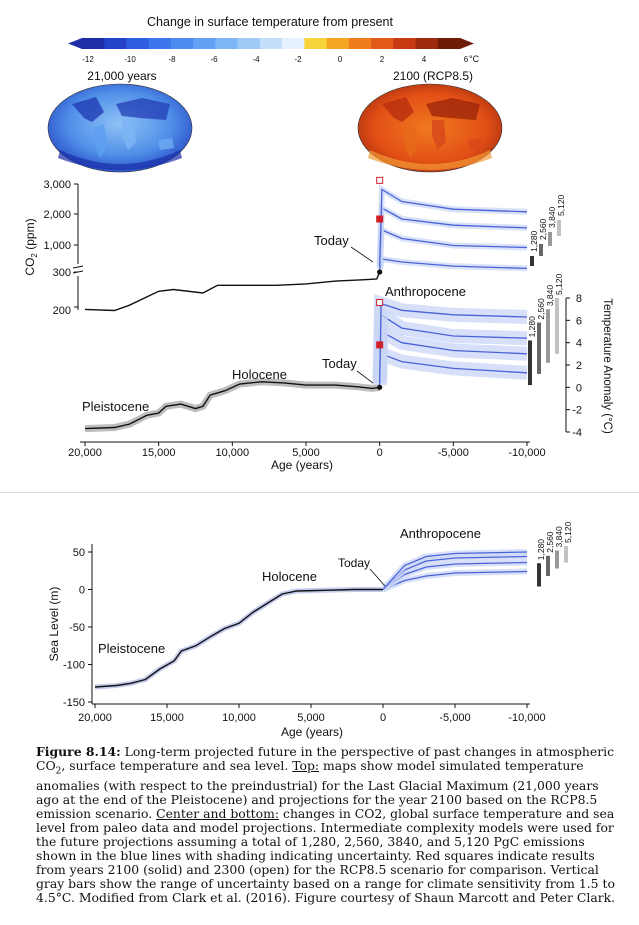 The height and width of the screenshot is (925, 639). Describe the element at coordinates (167, 718) in the screenshot. I see `sea-level-x-tick-label: 15,000` at that location.